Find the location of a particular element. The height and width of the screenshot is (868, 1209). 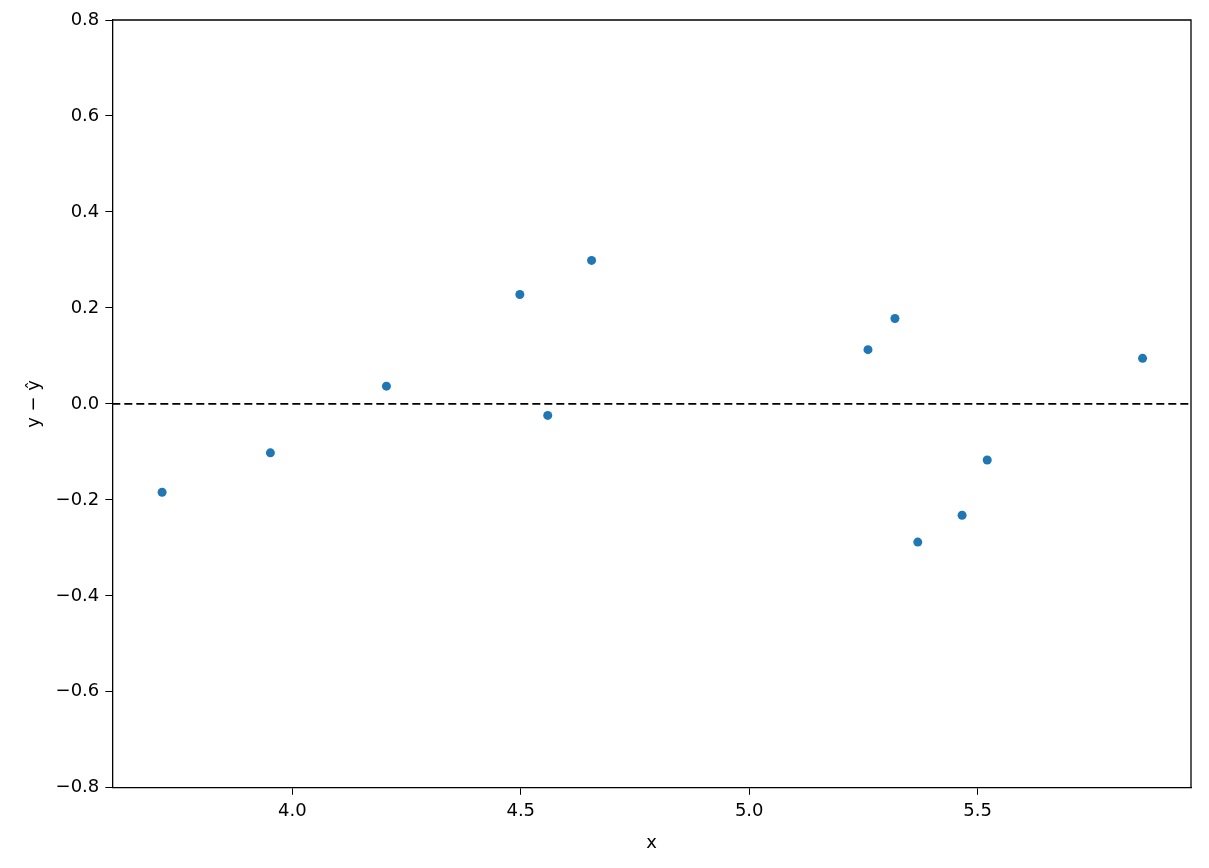

x-tick-label: 4.0 is located at coordinates (292, 810).